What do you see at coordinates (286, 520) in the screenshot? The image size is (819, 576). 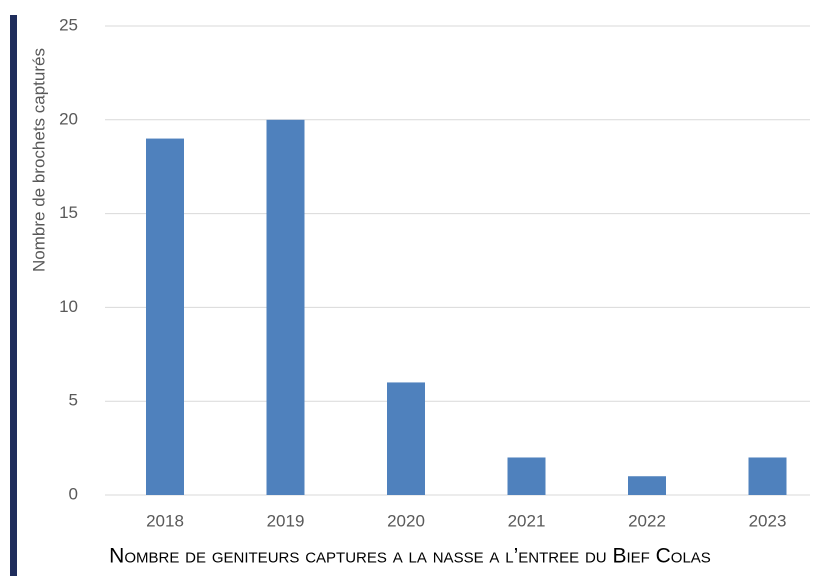 I see `x-tick-label: 2019` at bounding box center [286, 520].